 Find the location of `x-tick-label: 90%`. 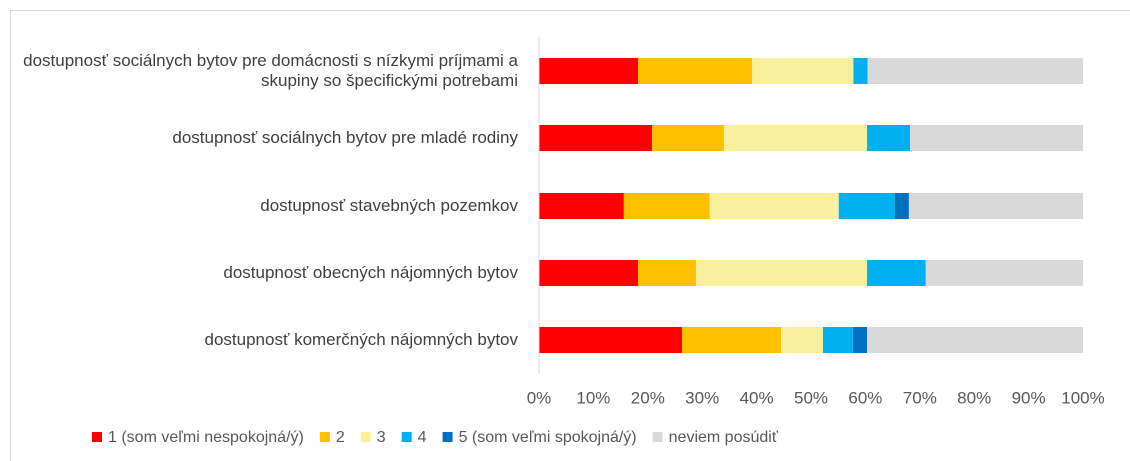

x-tick-label: 90% is located at coordinates (1029, 397).